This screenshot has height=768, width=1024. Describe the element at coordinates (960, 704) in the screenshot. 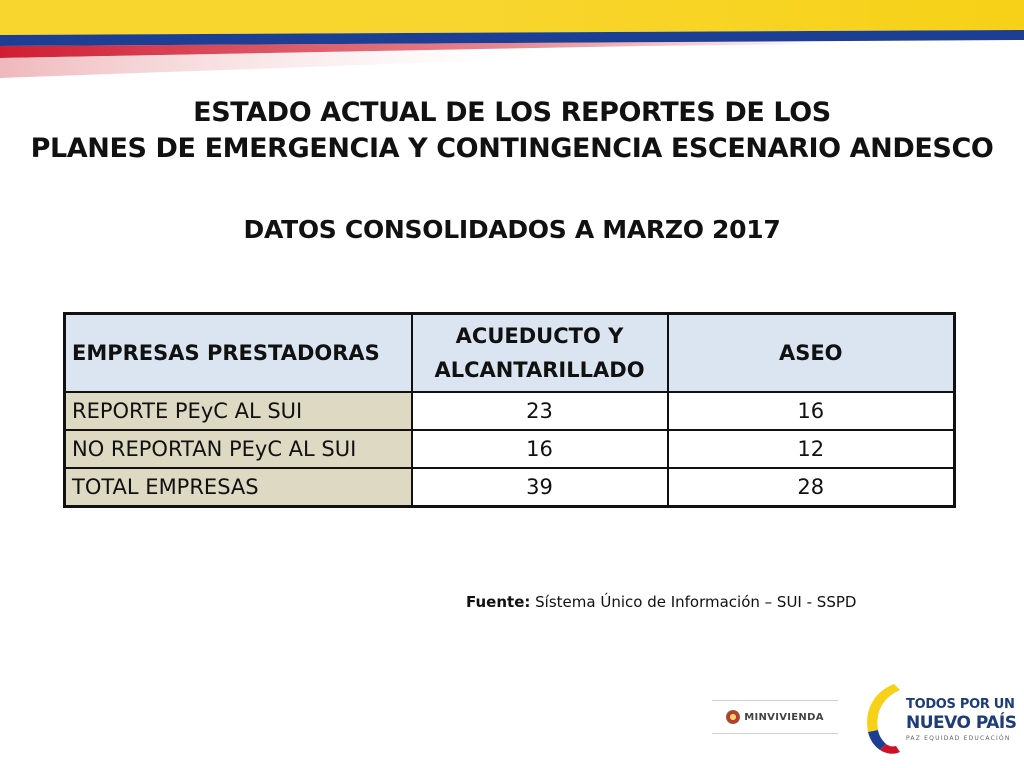

I see `nuevo-pais-line1: TODOS POR UN` at that location.